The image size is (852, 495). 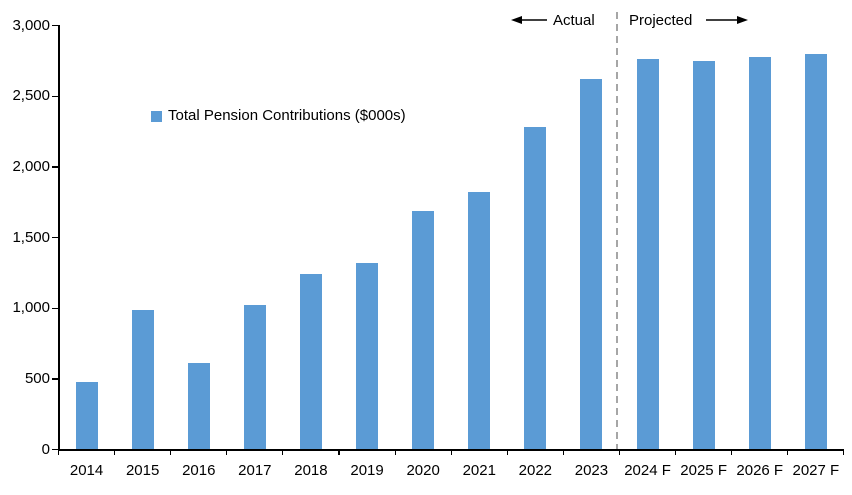 I want to click on bar-2017, so click(x=254, y=377).